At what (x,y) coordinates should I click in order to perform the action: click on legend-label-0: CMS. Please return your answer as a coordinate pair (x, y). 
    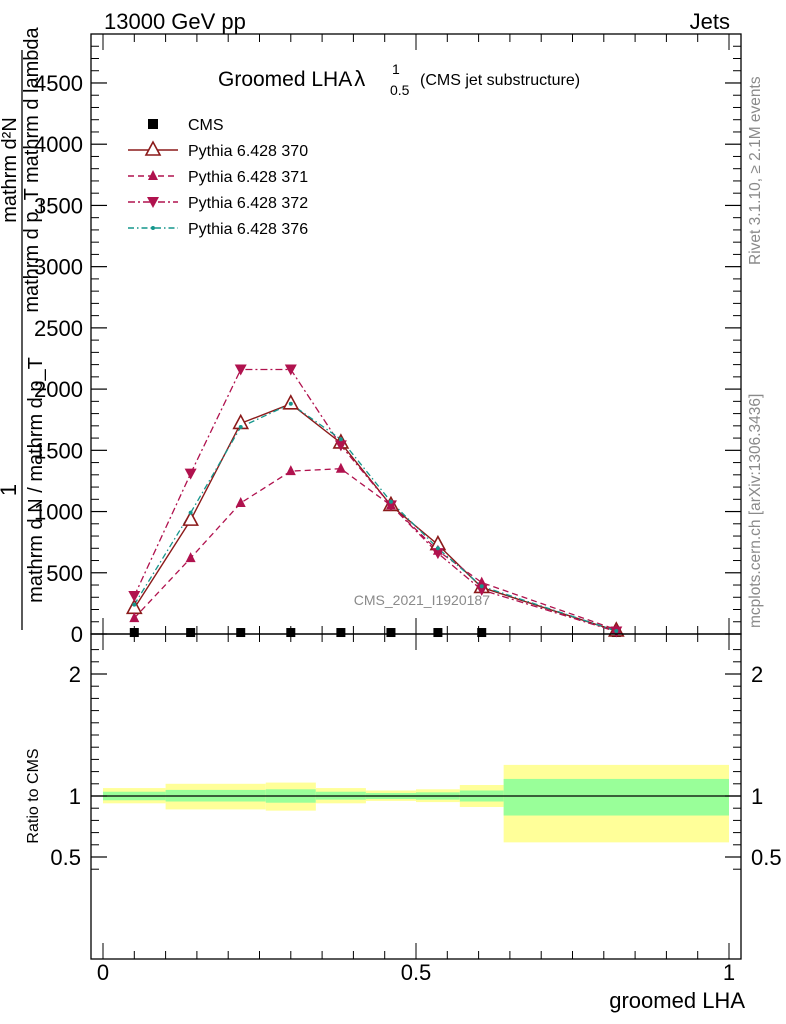
    Looking at the image, I should click on (206, 125).